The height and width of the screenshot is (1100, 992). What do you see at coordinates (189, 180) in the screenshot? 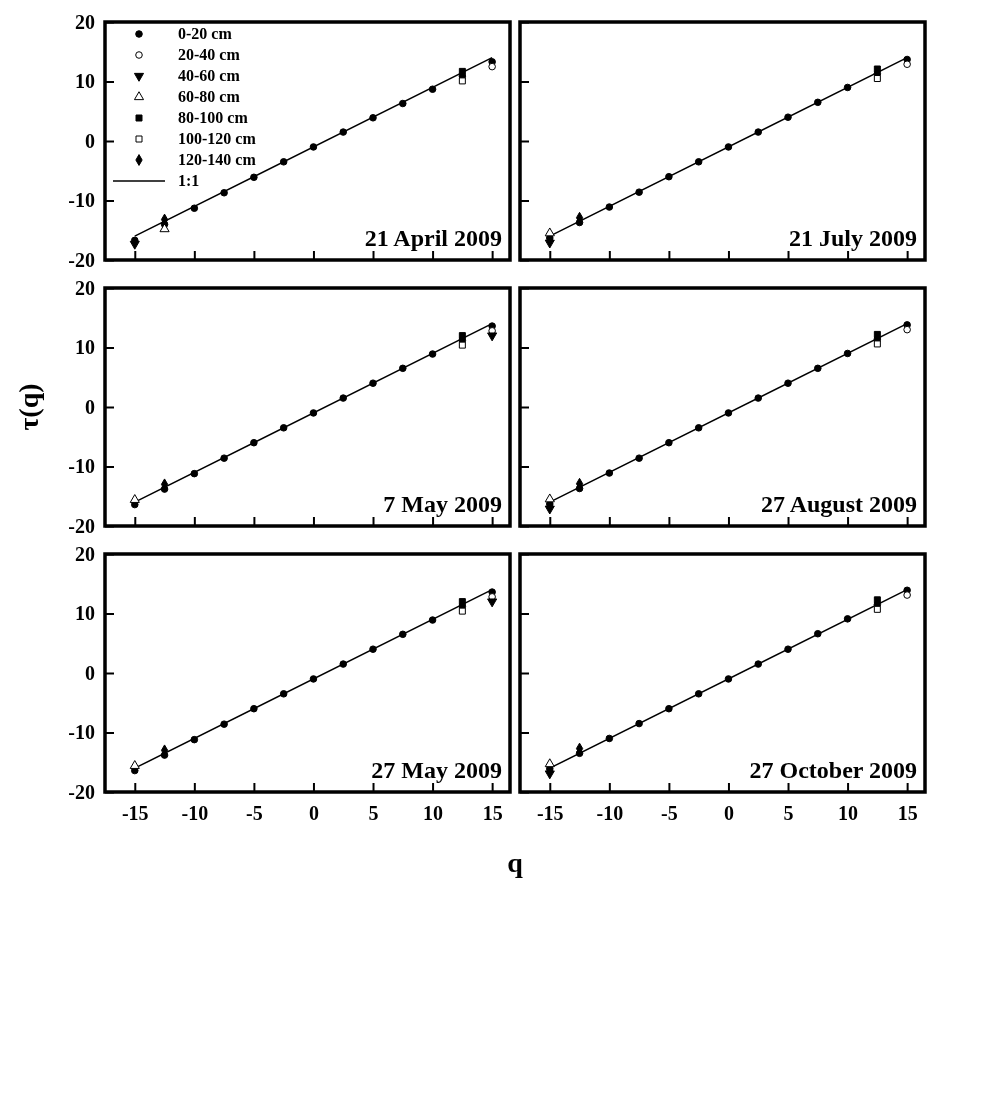
I see `legend-label: 1:1` at bounding box center [189, 180].